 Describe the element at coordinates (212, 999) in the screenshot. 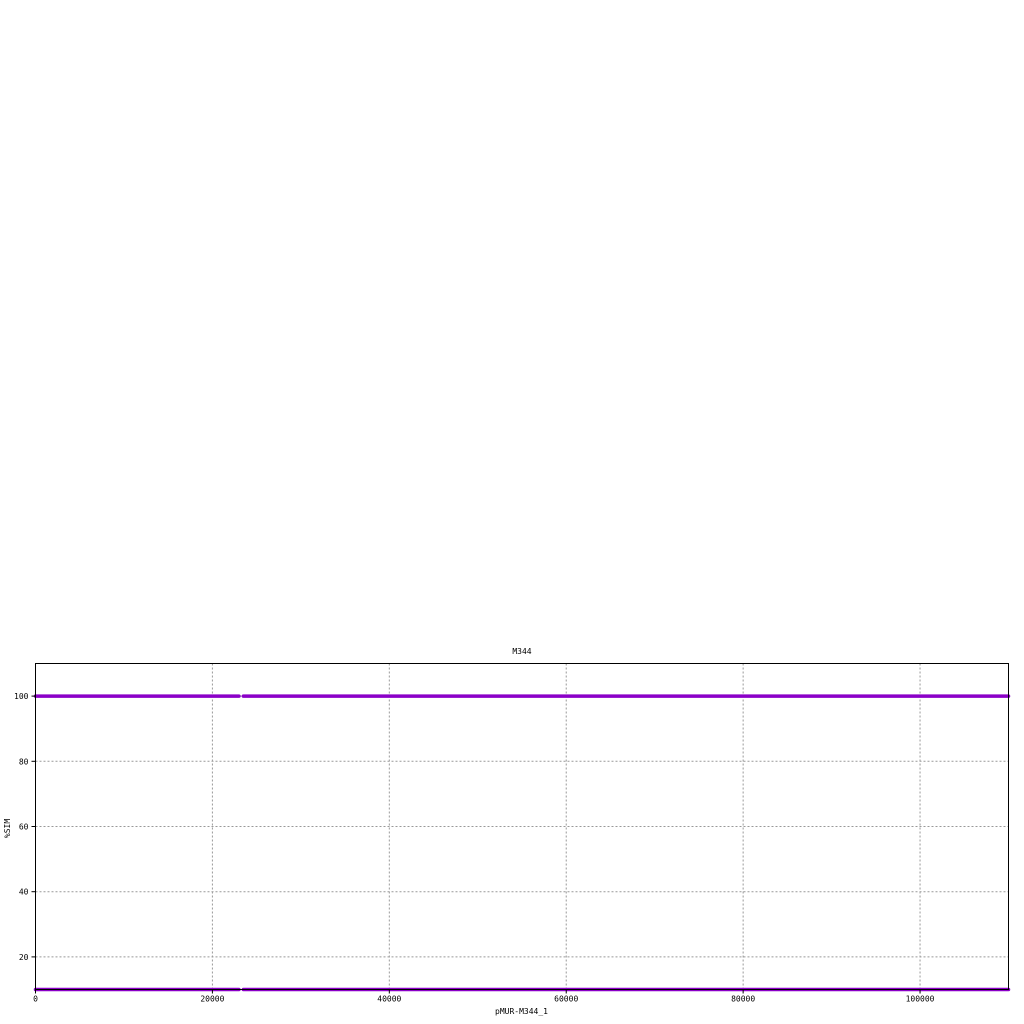

I see `x-tick-label: 20000` at that location.